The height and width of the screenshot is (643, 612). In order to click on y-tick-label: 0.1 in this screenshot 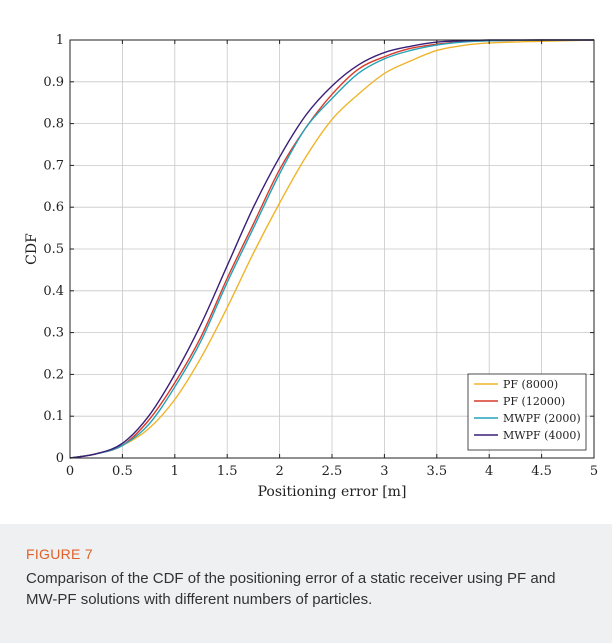, I will do `click(53, 416)`.